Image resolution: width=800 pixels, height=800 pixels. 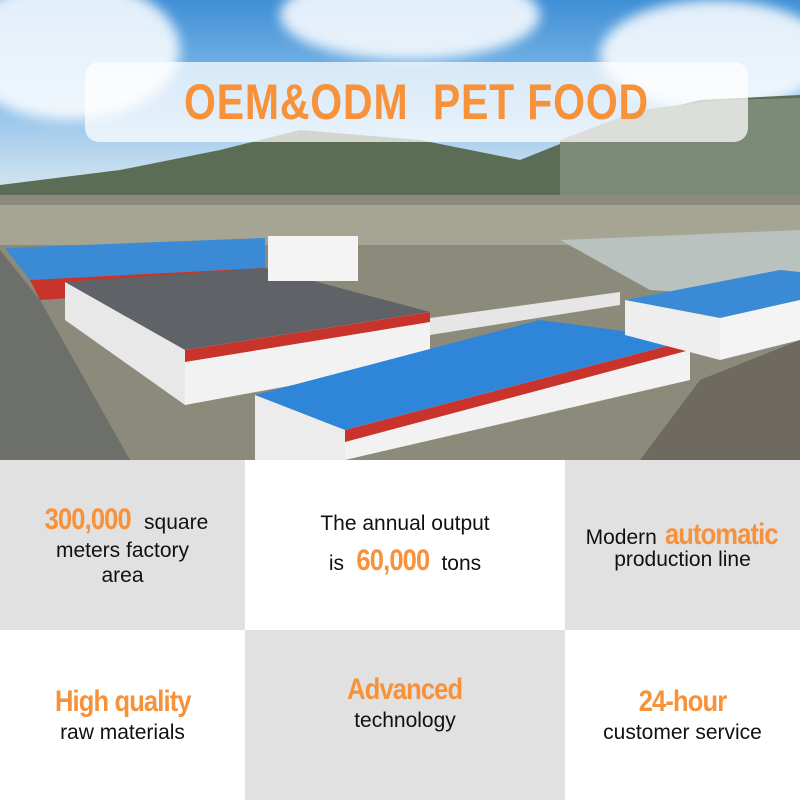 What do you see at coordinates (624, 538) in the screenshot?
I see `text: Modern` at bounding box center [624, 538].